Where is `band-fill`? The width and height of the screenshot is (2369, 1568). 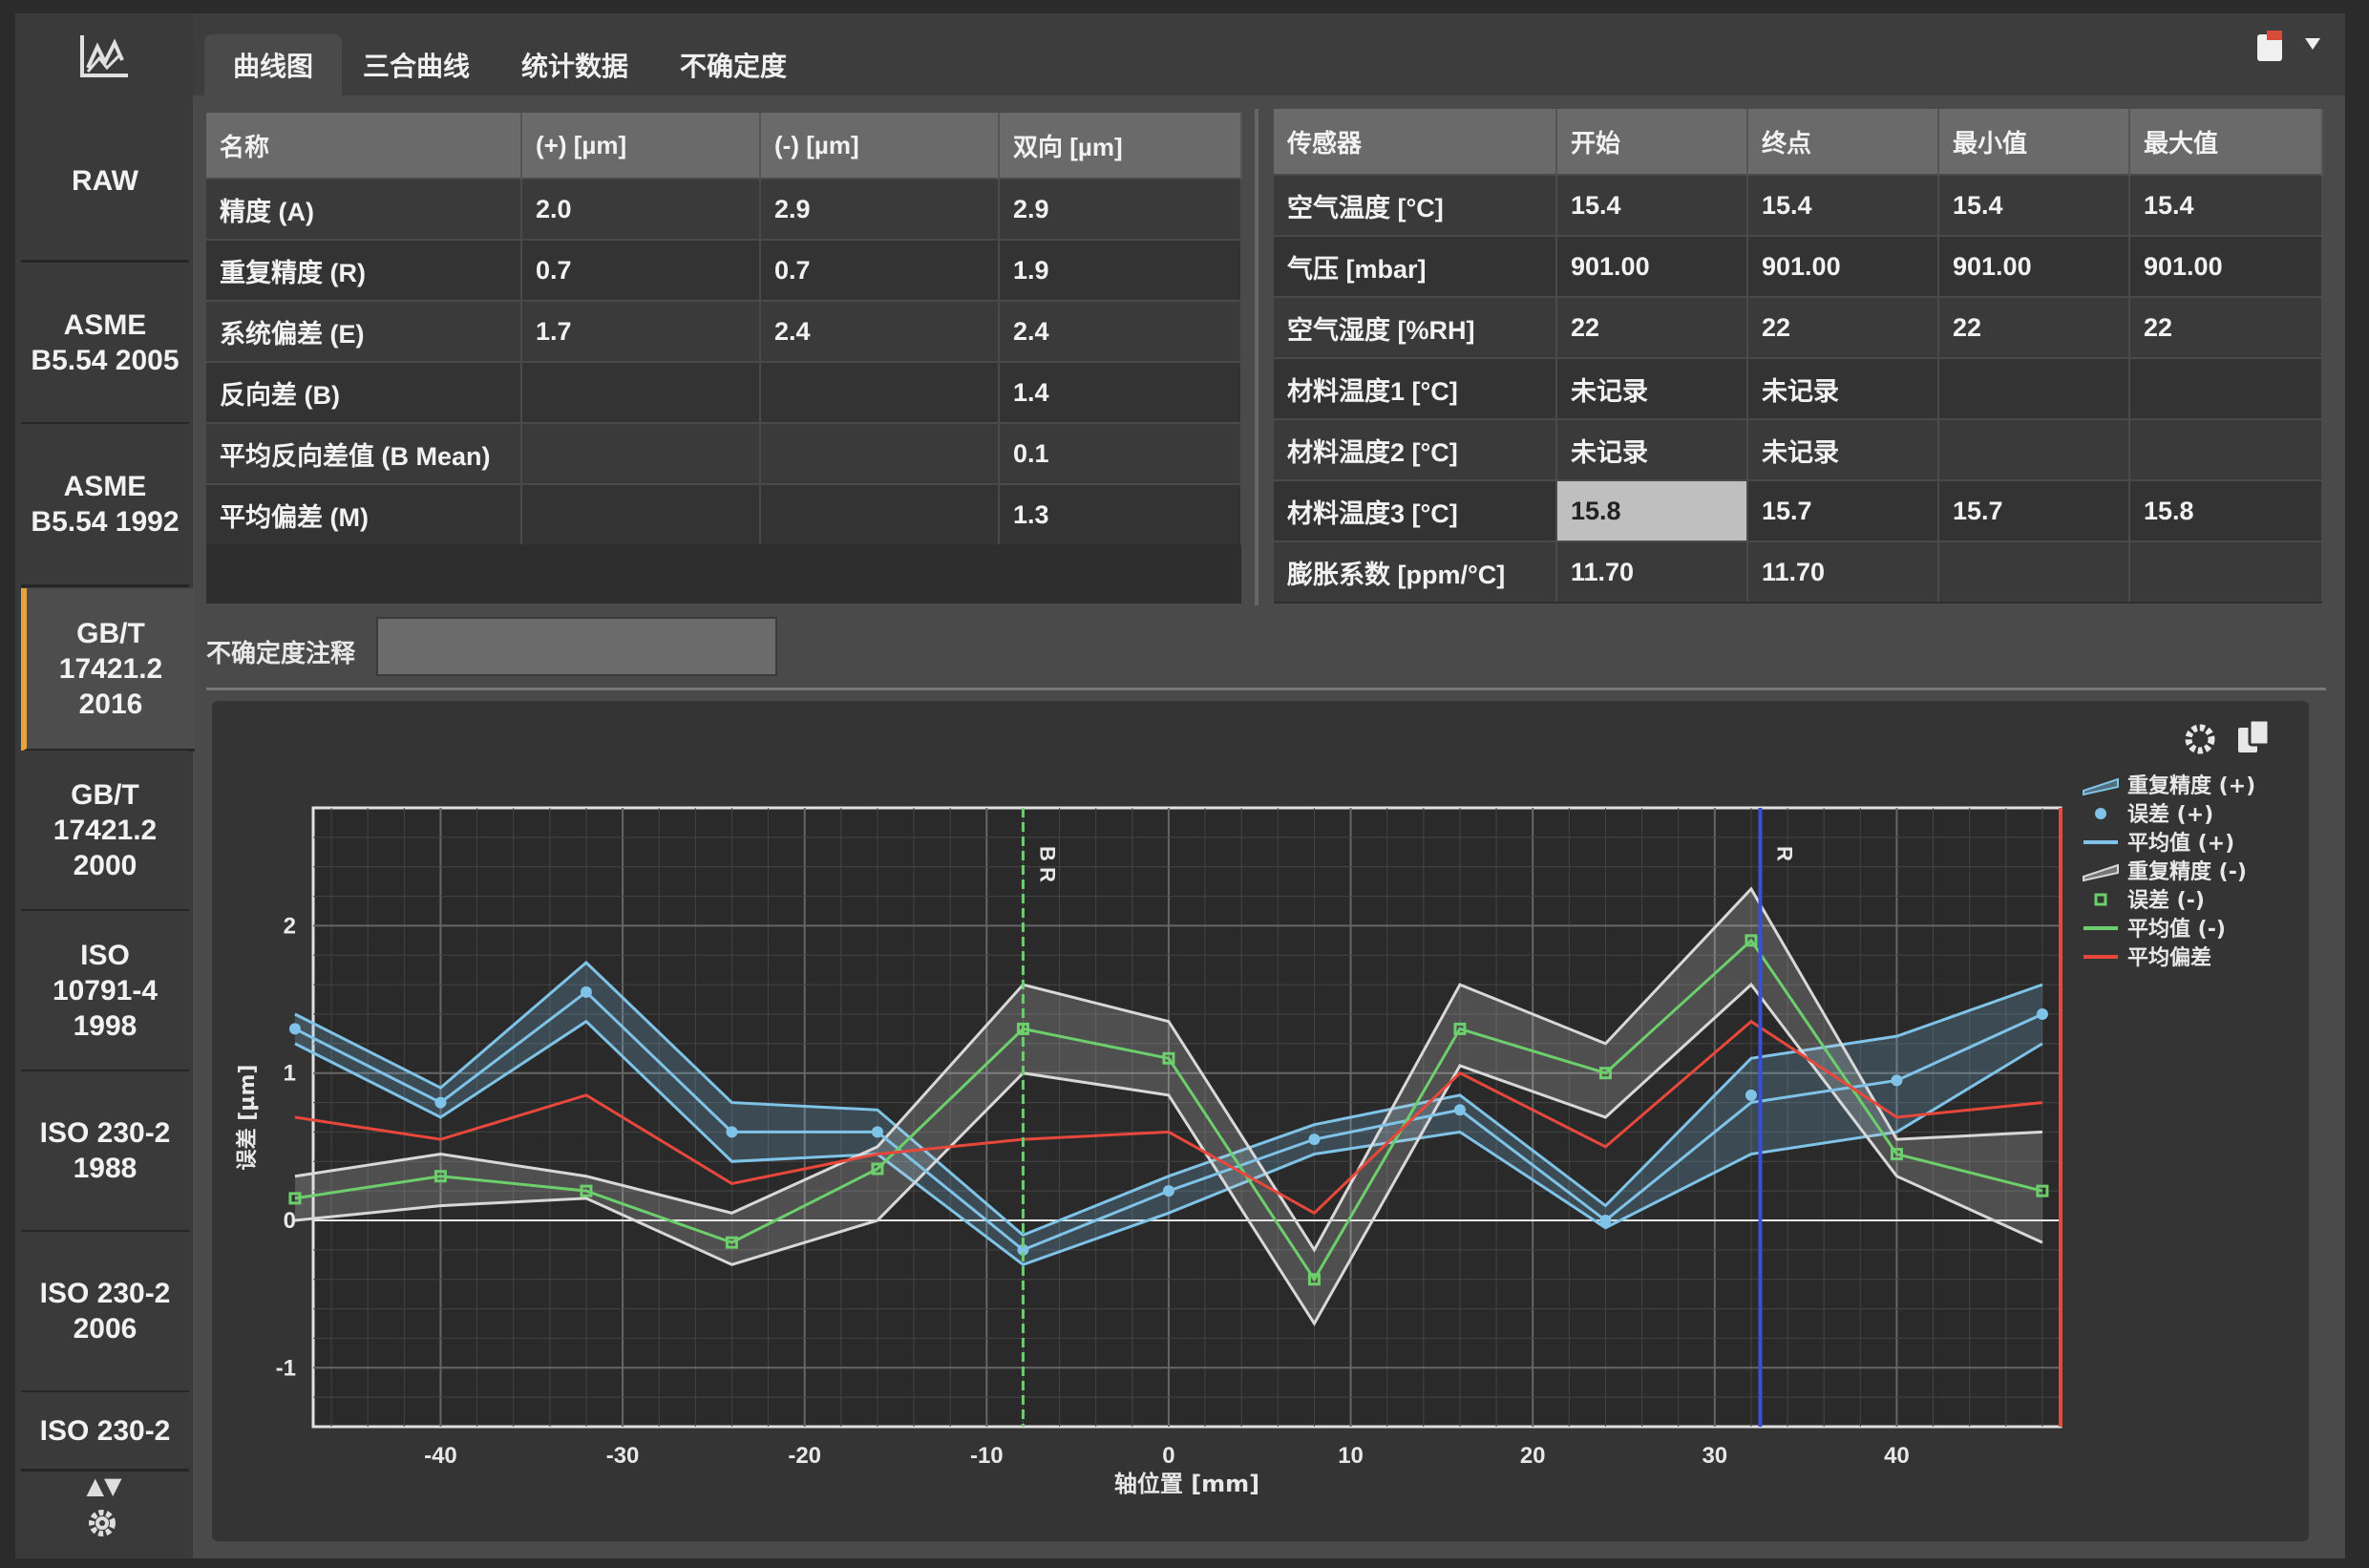
band-fill is located at coordinates (1168, 1114).